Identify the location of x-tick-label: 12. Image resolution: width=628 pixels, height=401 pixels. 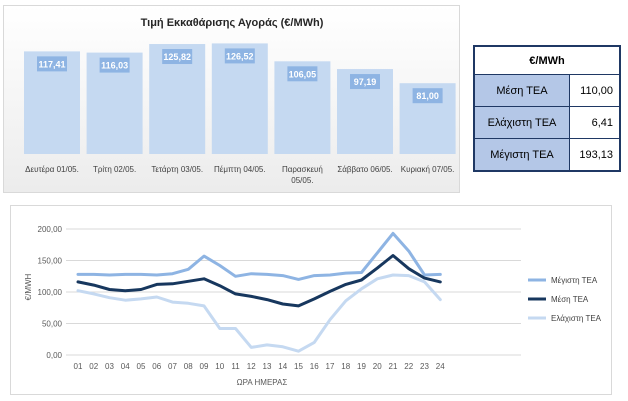
(251, 366).